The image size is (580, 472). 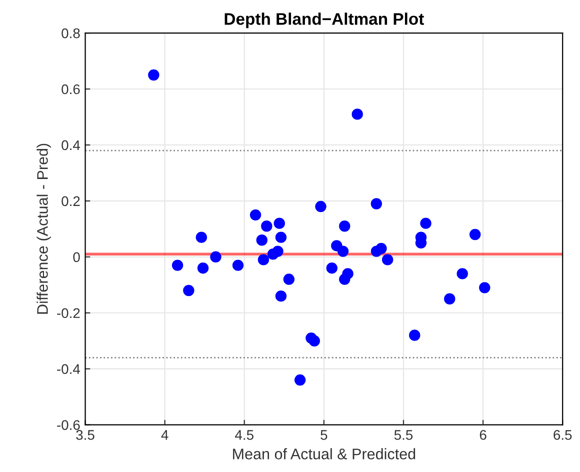 What do you see at coordinates (68, 425) in the screenshot?
I see `y-tick-label: -0.6` at bounding box center [68, 425].